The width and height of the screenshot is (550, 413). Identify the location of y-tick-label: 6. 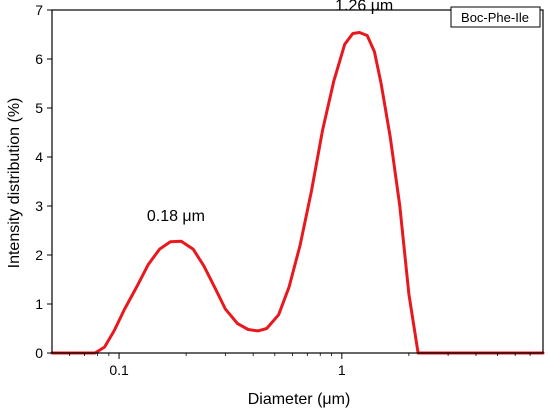
(39, 59).